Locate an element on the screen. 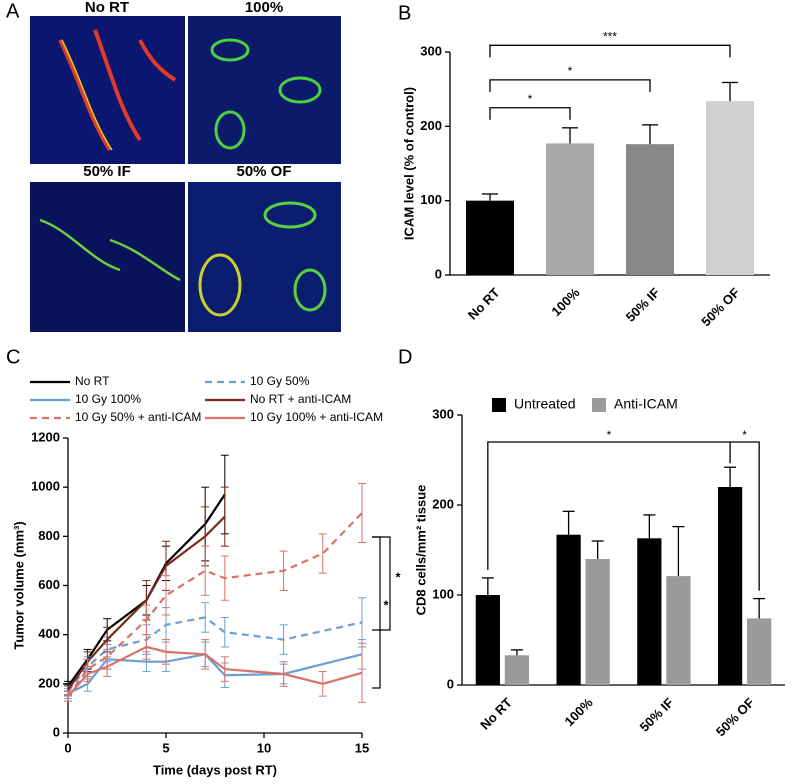 The width and height of the screenshot is (800, 784). y-axis-label: ICAM level (% of control) is located at coordinates (408, 163).